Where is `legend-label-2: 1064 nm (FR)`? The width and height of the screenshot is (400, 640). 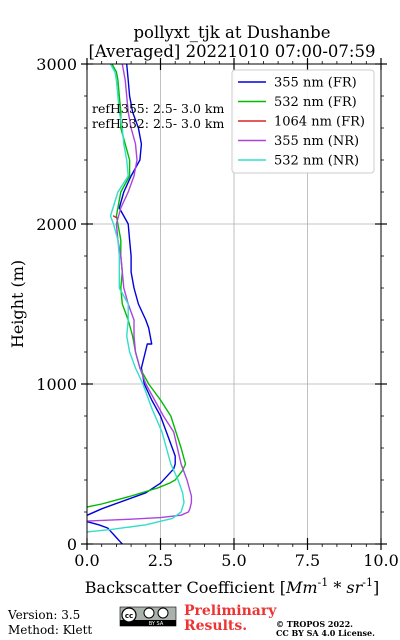
legend-label-2: 1064 nm (FR) is located at coordinates (319, 122).